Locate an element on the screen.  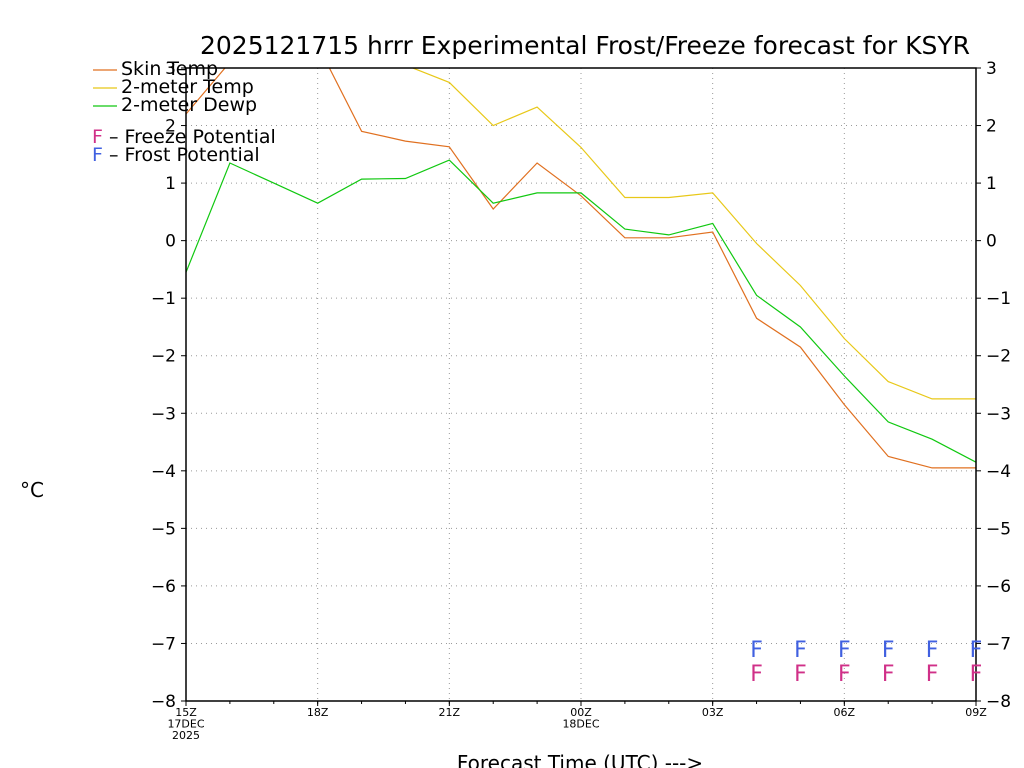
x-tick-label: 18DEC is located at coordinates (580, 724).